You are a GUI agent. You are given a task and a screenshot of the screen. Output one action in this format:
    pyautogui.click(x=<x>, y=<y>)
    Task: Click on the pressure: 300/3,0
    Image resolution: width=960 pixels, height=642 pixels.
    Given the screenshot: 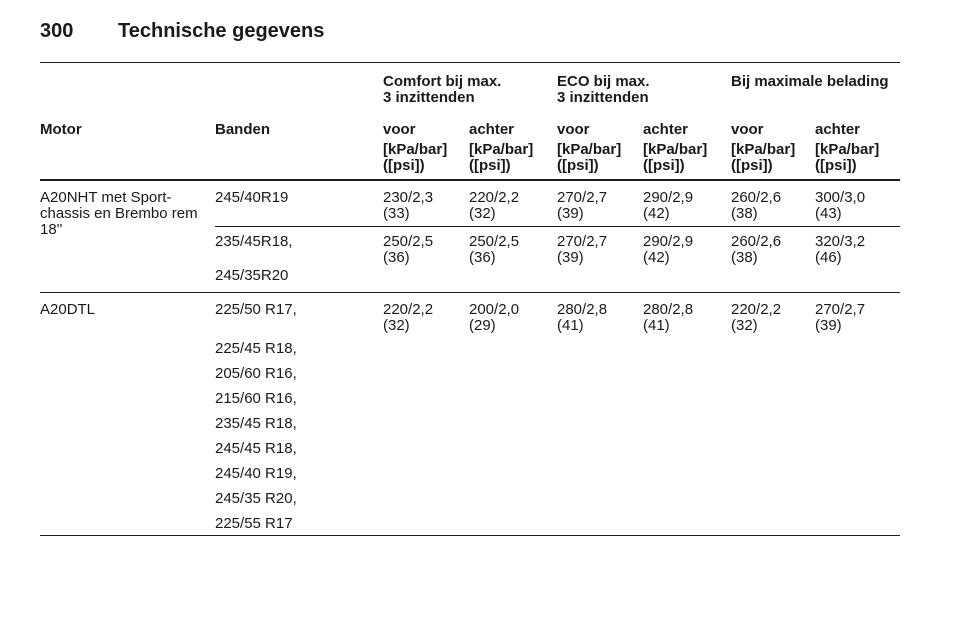 What is the action you would take?
    pyautogui.click(x=840, y=197)
    